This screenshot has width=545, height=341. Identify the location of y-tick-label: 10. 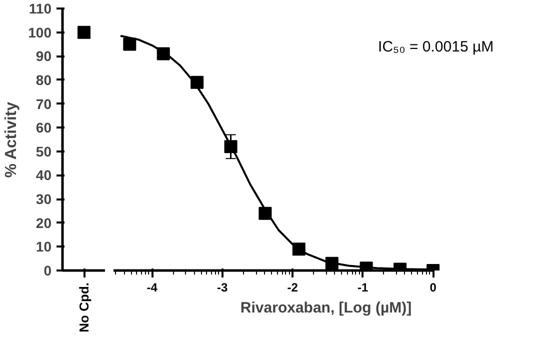
(44, 246).